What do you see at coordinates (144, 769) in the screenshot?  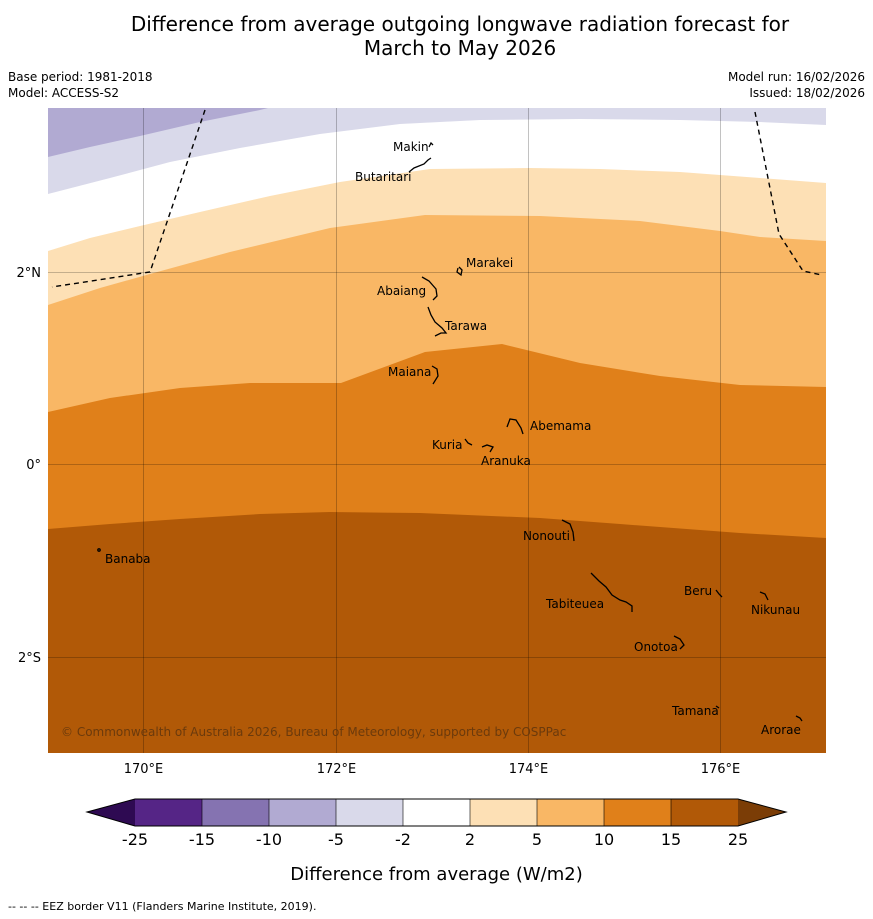 I see `x-tick-170e: 170°E` at bounding box center [144, 769].